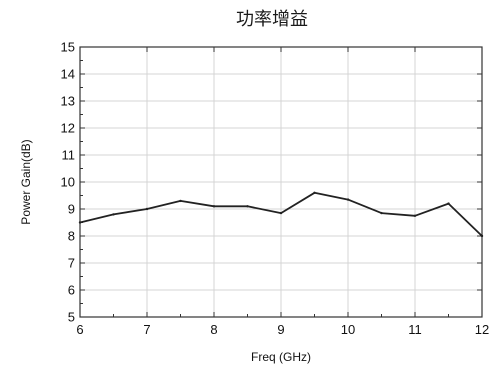 The width and height of the screenshot is (499, 372). Describe the element at coordinates (26, 181) in the screenshot. I see `y-axis-label: Power Gain(dB)` at that location.